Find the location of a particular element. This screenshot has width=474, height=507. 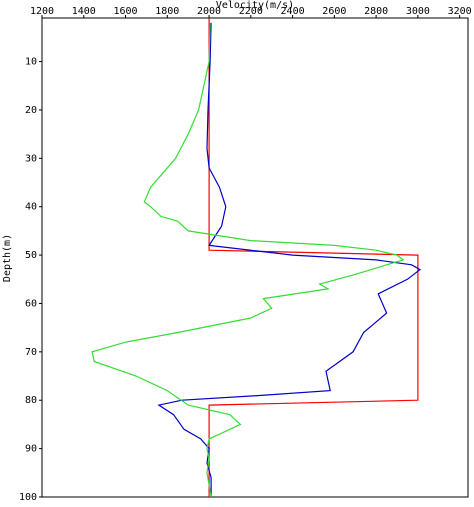

x-tick-label: 2000 is located at coordinates (209, 11).